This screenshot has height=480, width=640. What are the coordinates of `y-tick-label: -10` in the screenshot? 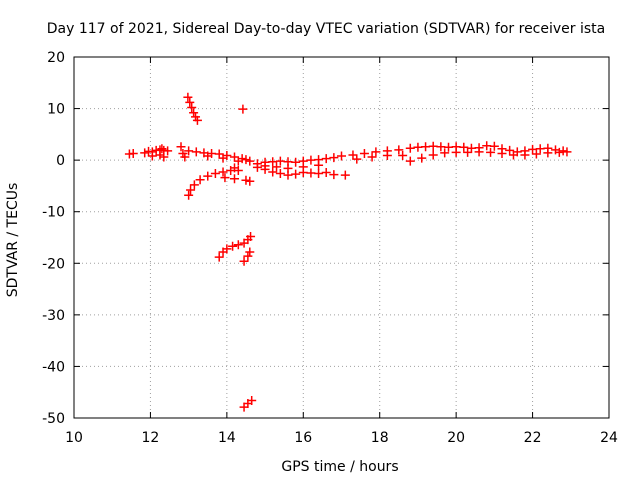 It's located at (53, 213).